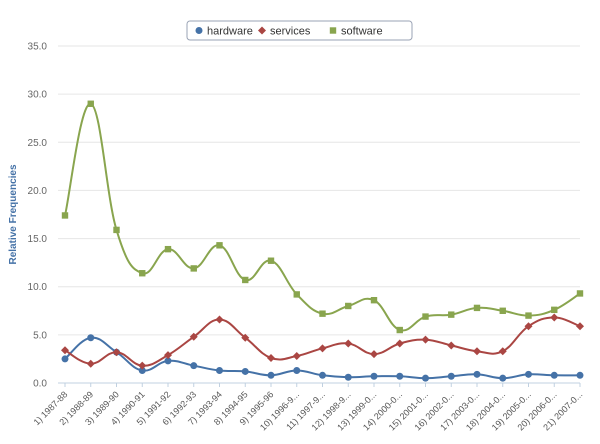  I want to click on series-hardware, so click(322, 358).